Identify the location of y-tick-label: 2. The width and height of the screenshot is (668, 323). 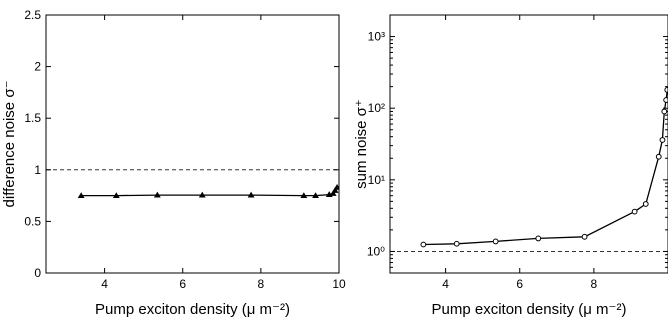
(37, 67).